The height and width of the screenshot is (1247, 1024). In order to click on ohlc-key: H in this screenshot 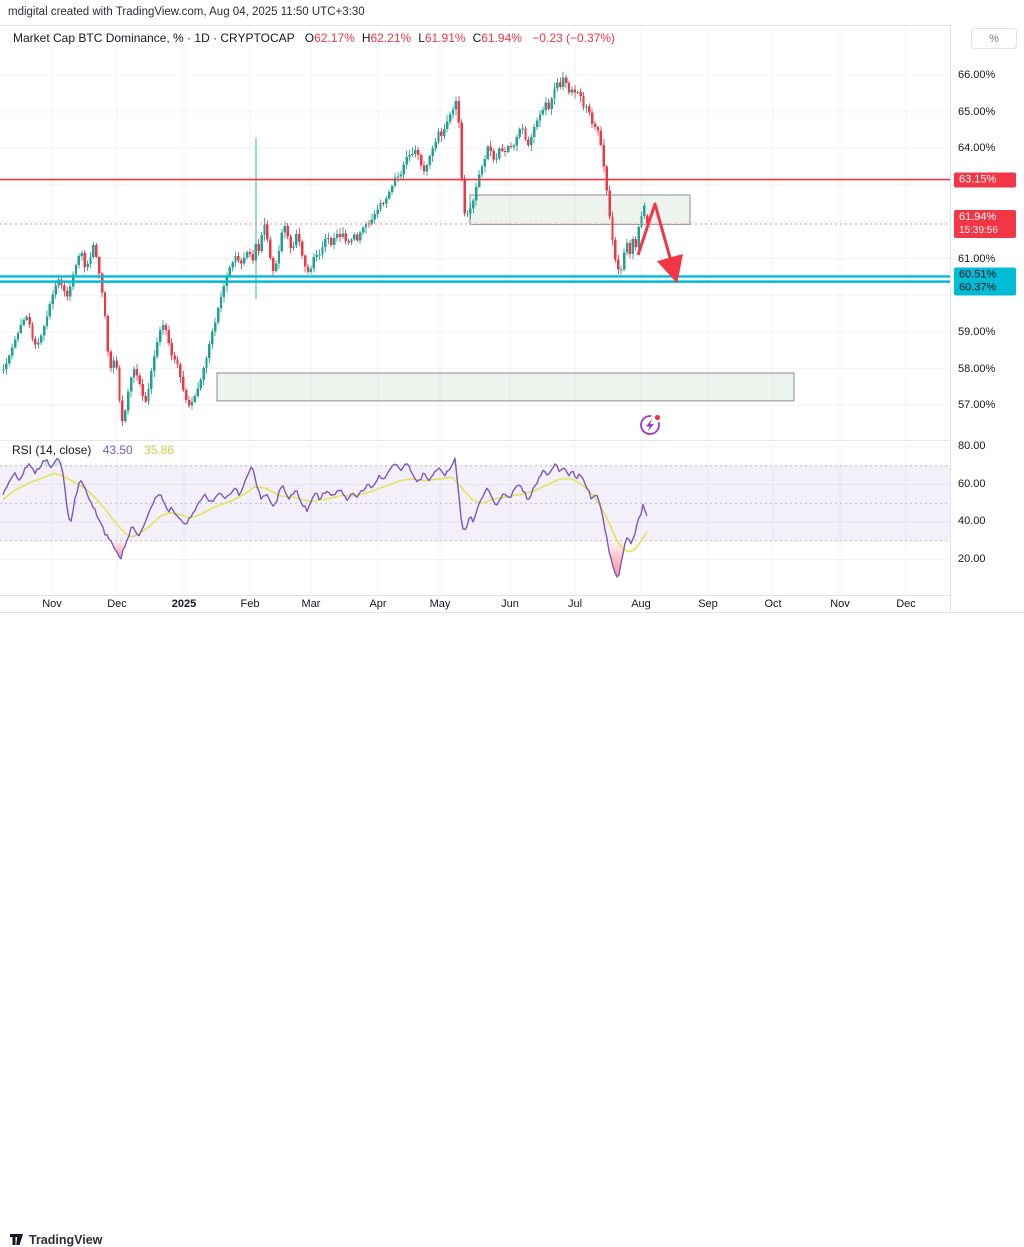, I will do `click(366, 38)`.